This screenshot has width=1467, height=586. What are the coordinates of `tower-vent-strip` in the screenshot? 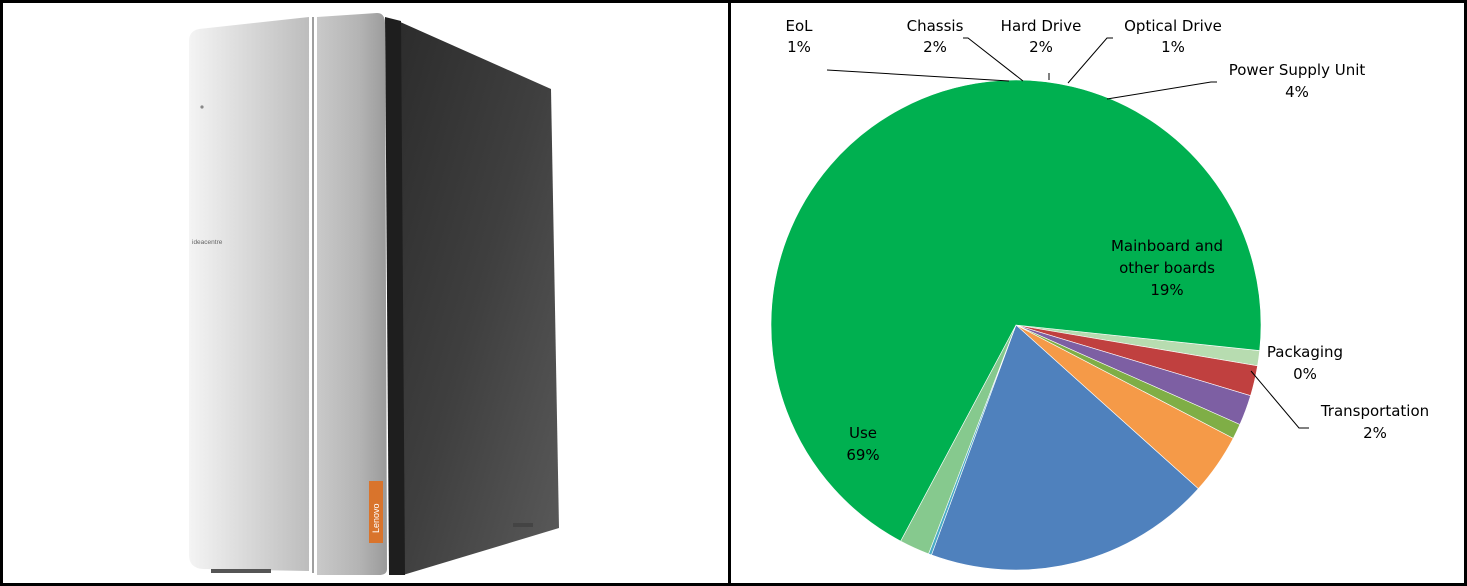 It's located at (395, 296).